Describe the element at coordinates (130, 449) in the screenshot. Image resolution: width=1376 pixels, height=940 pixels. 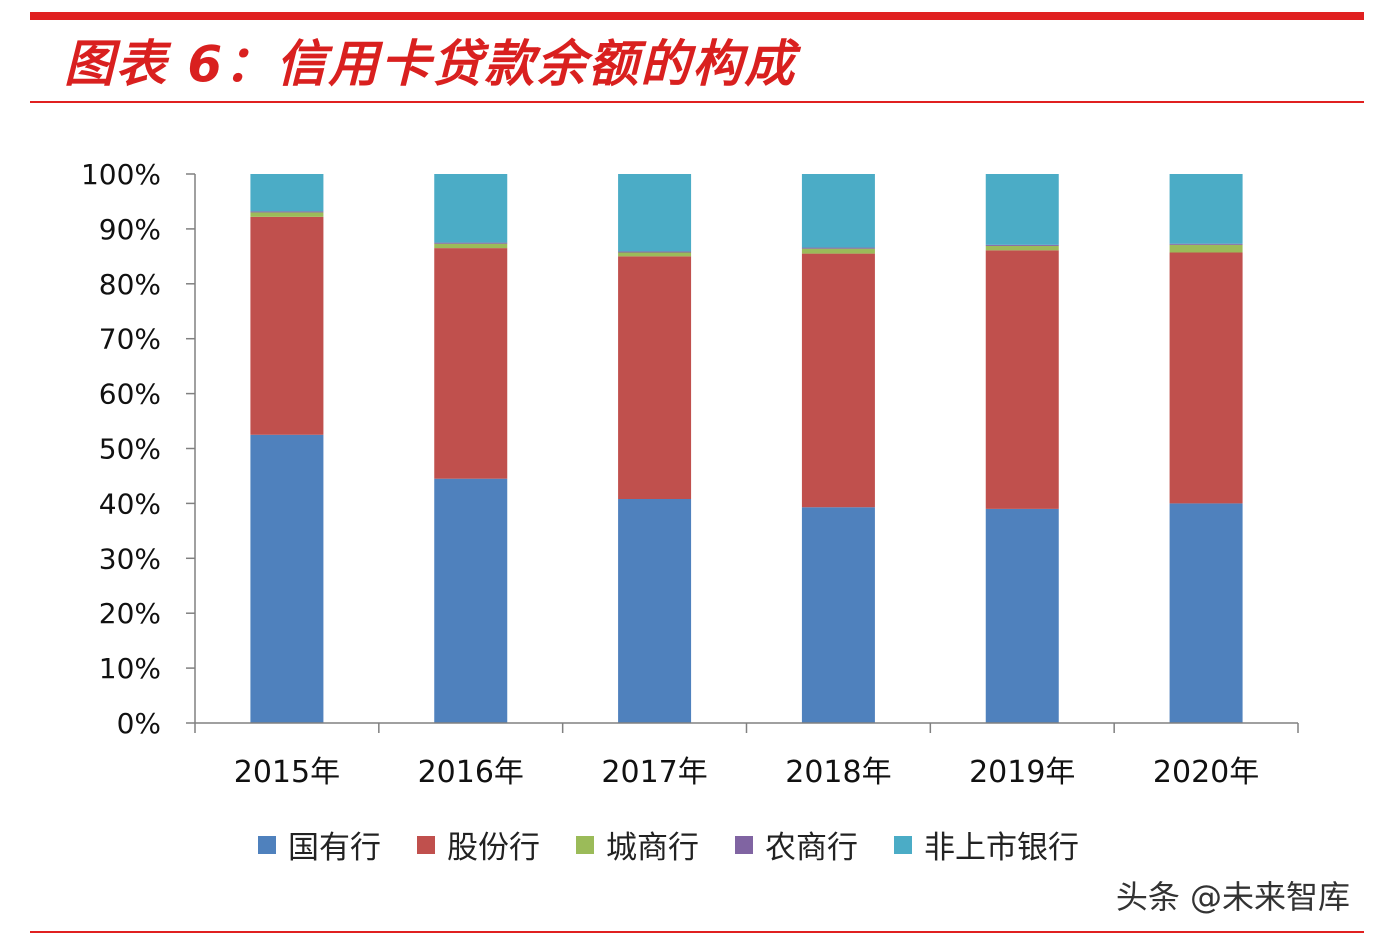
I see `y-tick-label: 50%` at that location.